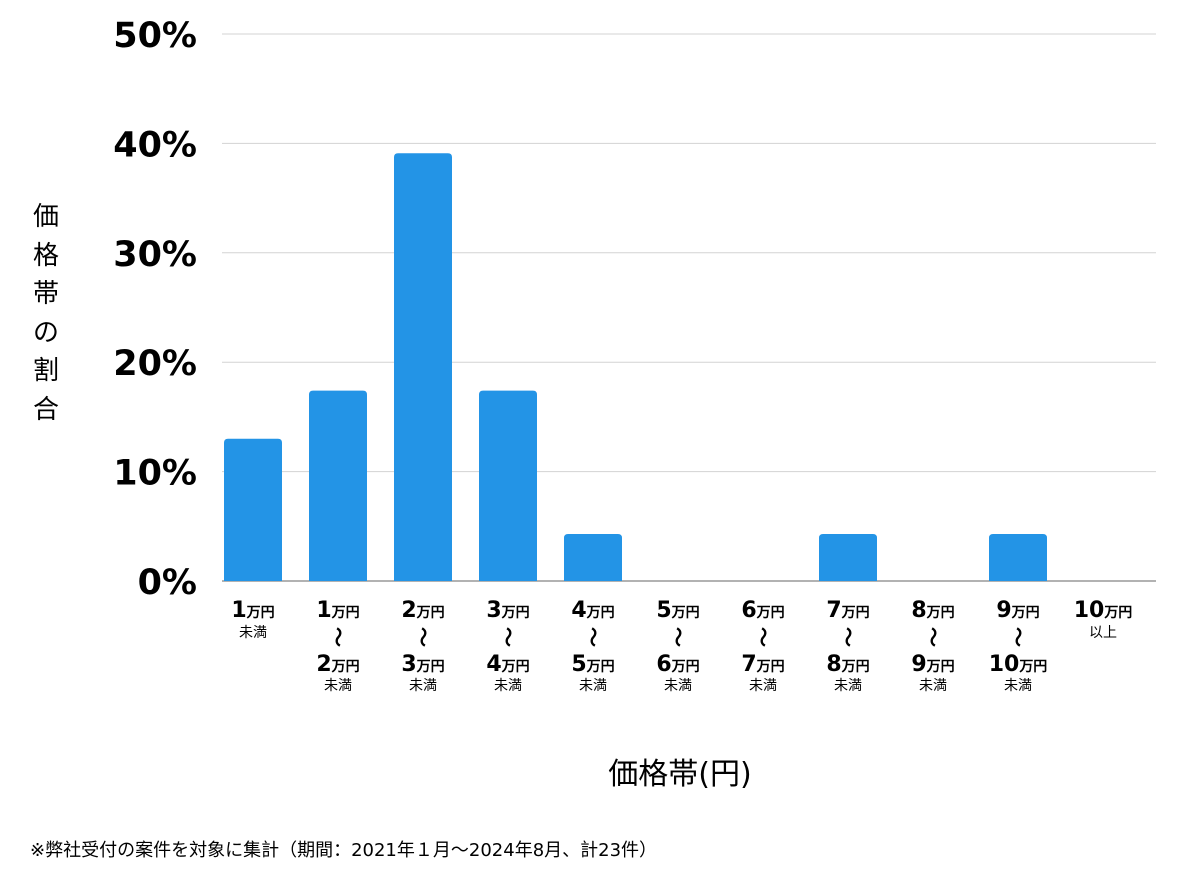 The image size is (1200, 874). I want to click on x-tick-to-price: 3万円, so click(422, 664).